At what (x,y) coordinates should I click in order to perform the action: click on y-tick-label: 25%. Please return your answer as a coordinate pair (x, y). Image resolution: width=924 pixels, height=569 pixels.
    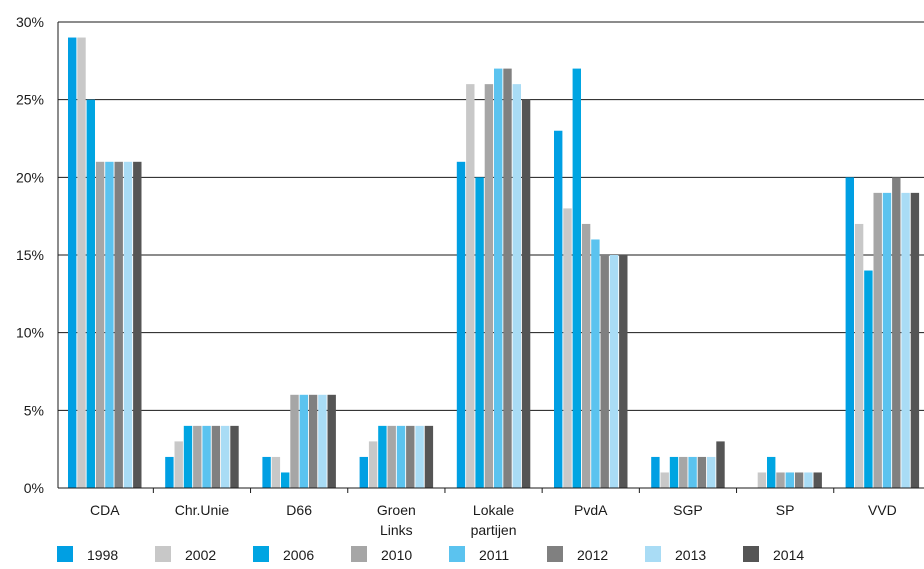
    Looking at the image, I should click on (30, 100).